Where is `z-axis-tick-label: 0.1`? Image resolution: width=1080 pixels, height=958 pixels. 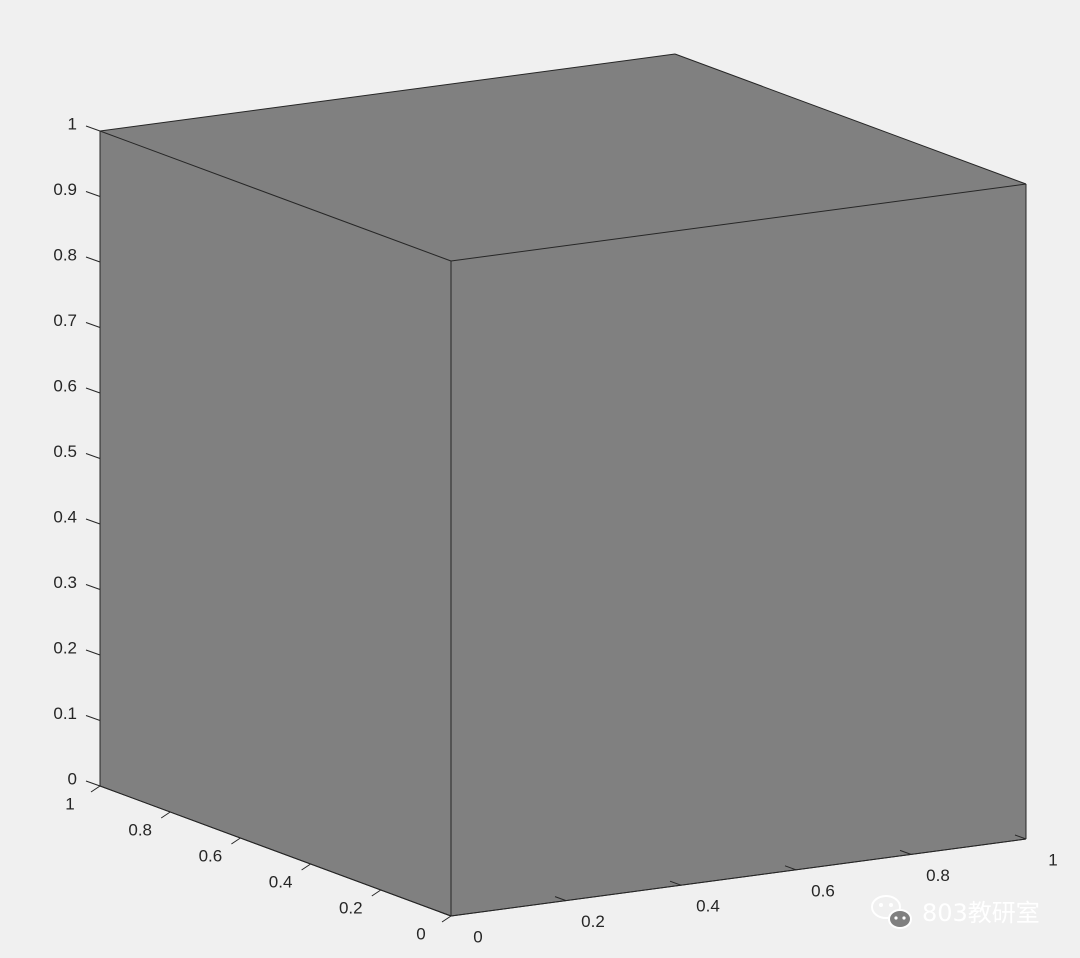 z-axis-tick-label: 0.1 is located at coordinates (65, 713).